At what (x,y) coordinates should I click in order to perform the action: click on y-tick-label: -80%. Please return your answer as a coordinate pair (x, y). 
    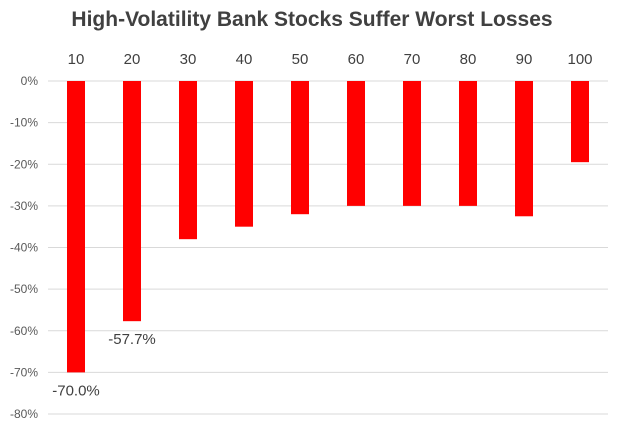
    Looking at the image, I should click on (24, 414).